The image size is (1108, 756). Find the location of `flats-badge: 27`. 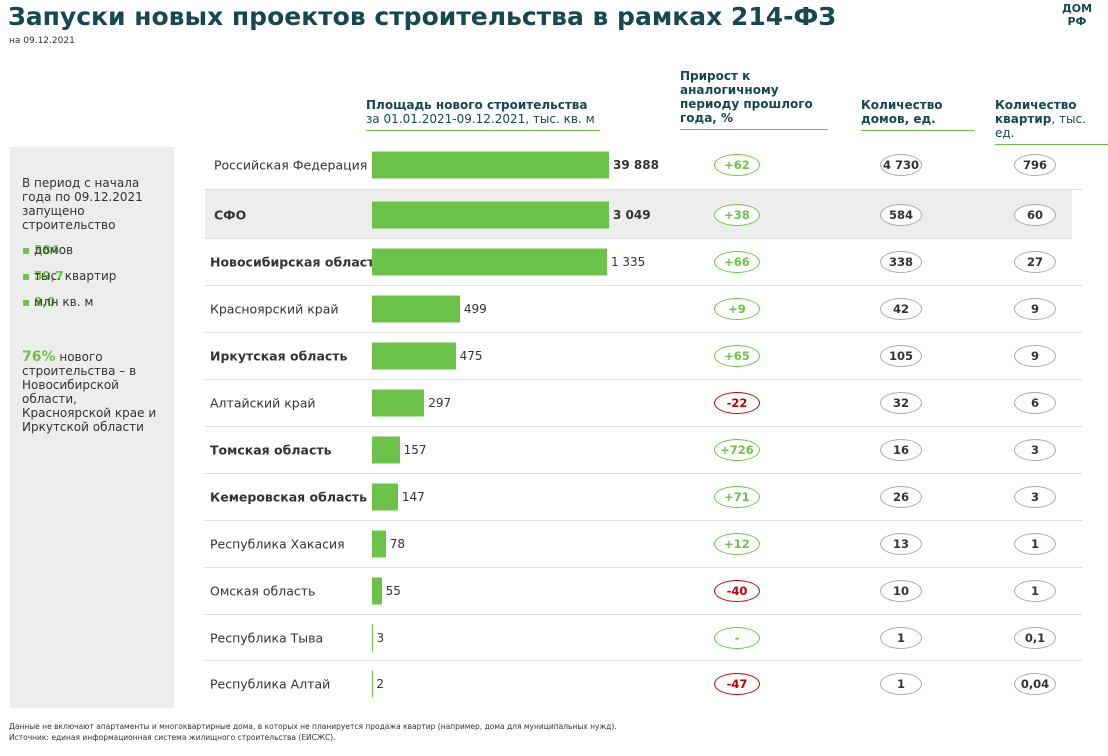

flats-badge: 27 is located at coordinates (1035, 262).